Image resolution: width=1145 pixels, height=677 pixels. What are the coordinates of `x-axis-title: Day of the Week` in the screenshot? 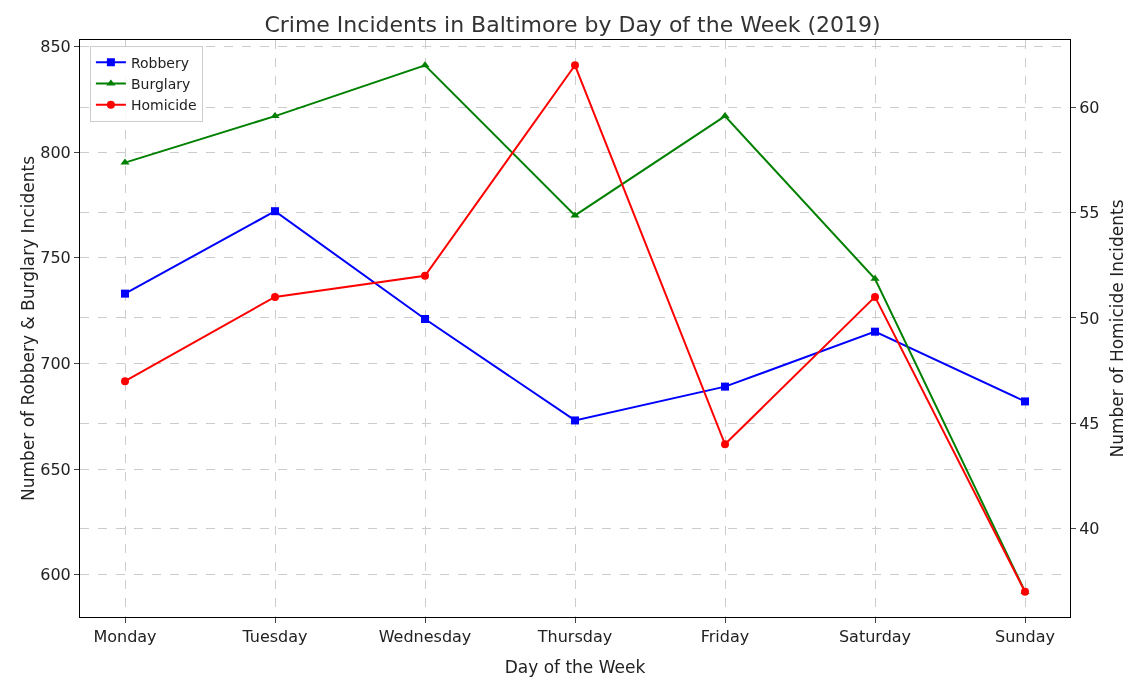 It's located at (575, 667).